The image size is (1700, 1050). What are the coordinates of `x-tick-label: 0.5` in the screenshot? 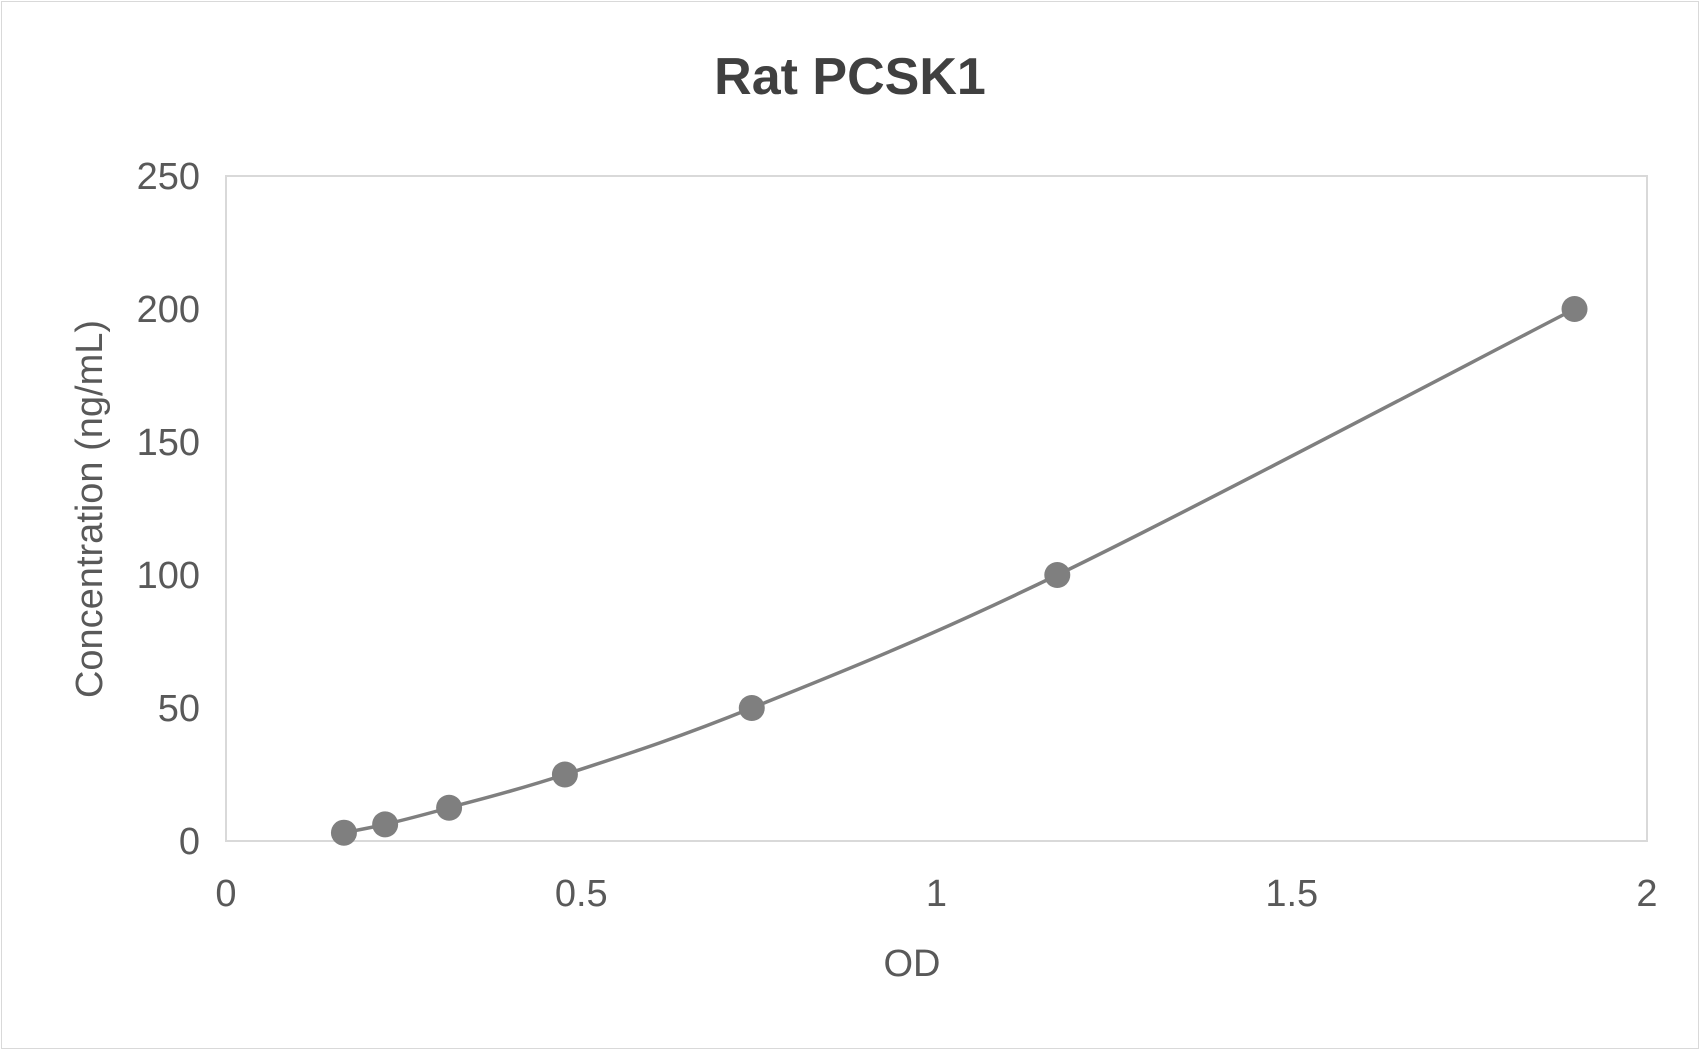 It's located at (581, 894).